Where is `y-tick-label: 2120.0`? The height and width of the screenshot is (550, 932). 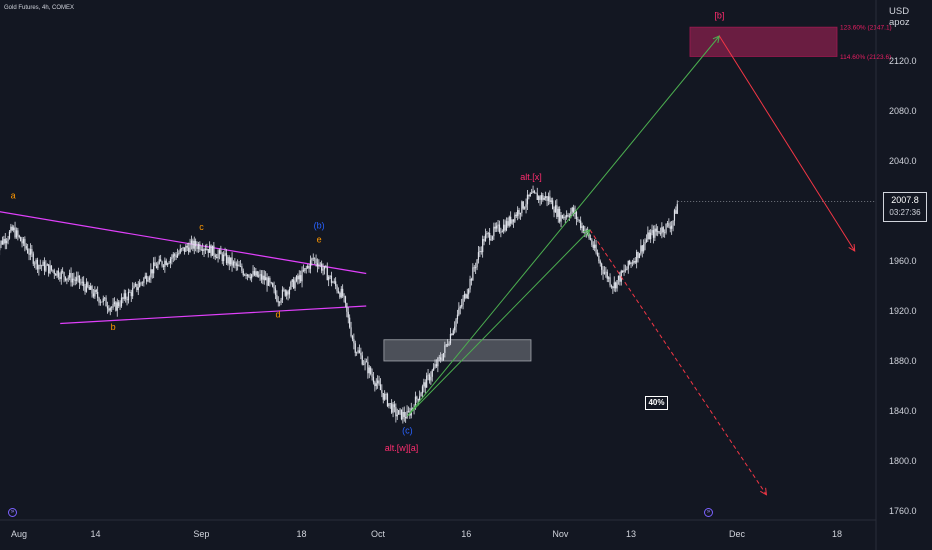
y-tick-label: 2120.0 is located at coordinates (903, 61).